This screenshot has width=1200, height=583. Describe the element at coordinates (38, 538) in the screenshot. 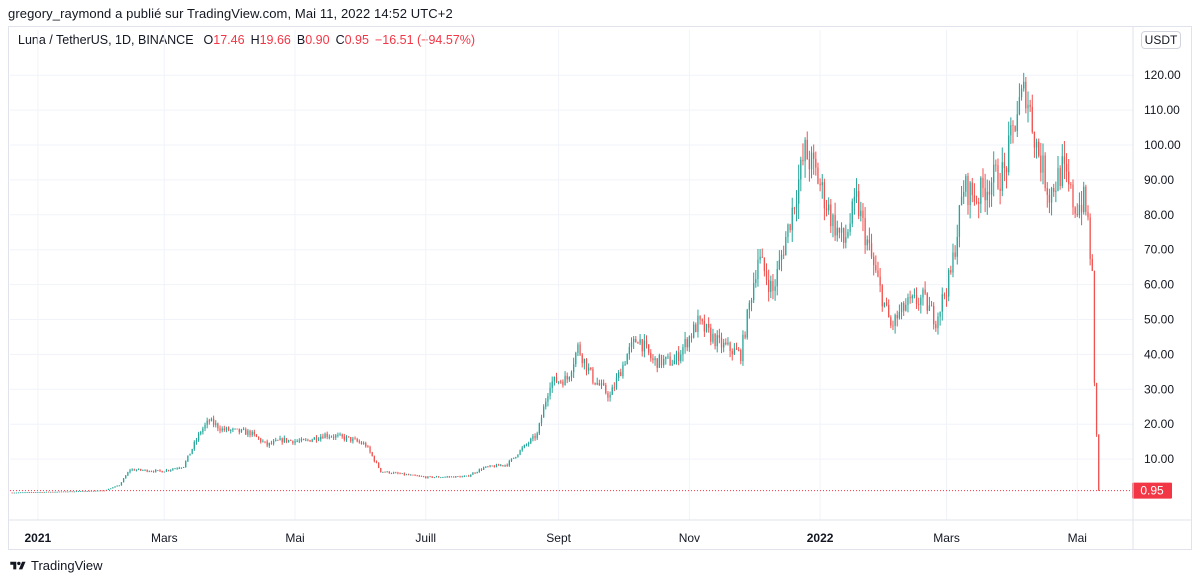

I see `time-tick-label: 2021` at that location.